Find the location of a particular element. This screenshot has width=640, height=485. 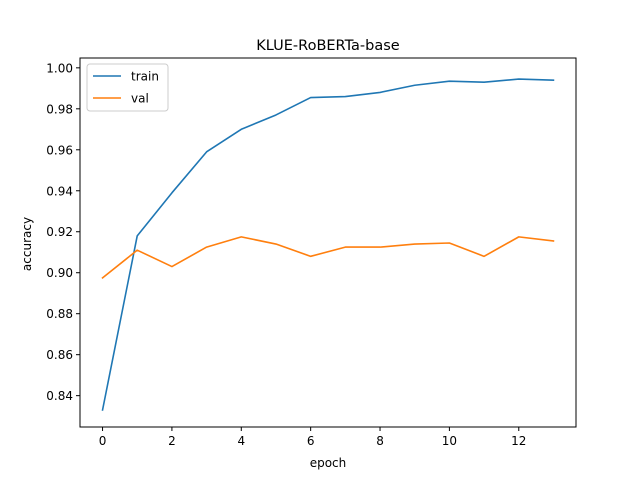

series-line-val is located at coordinates (328, 257).